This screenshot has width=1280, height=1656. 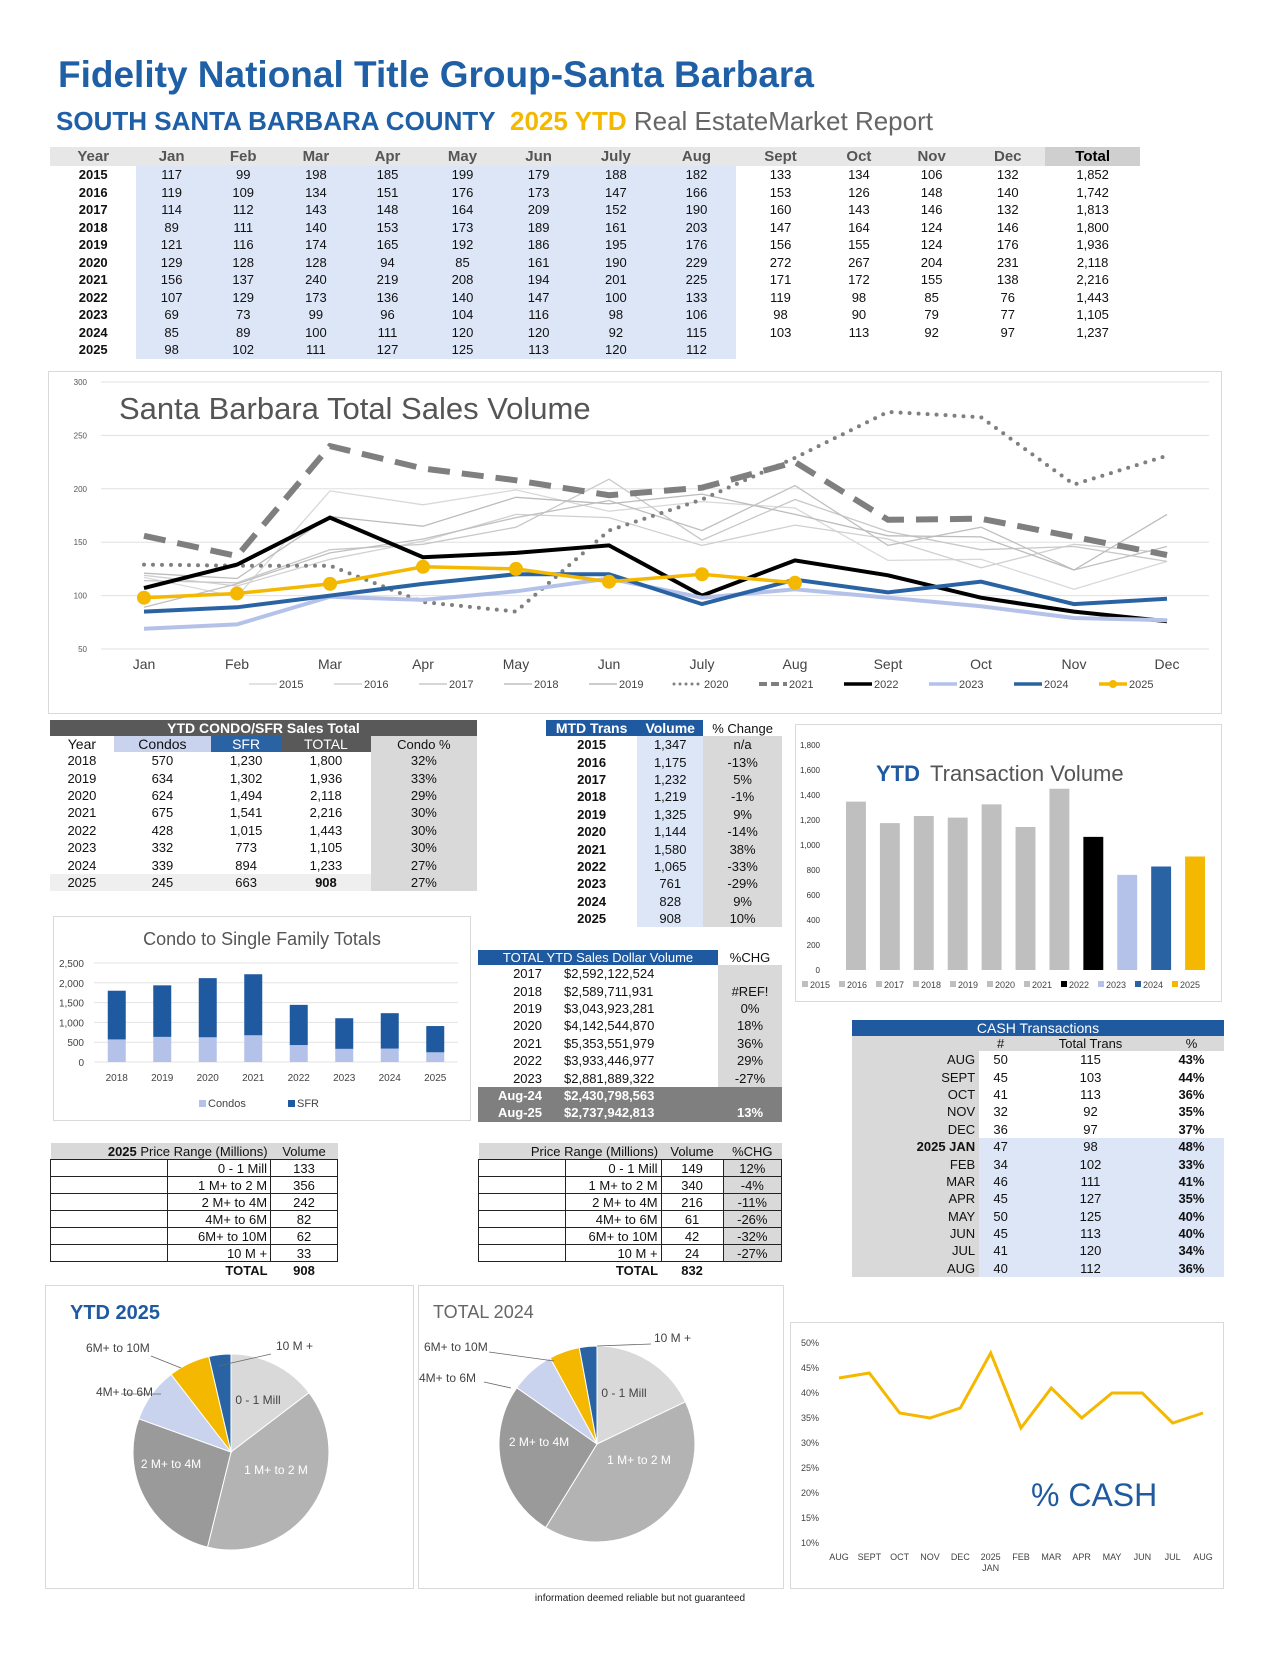 What do you see at coordinates (194, 1168) in the screenshot?
I see `table-row: 0 - 1 Mill 133` at bounding box center [194, 1168].